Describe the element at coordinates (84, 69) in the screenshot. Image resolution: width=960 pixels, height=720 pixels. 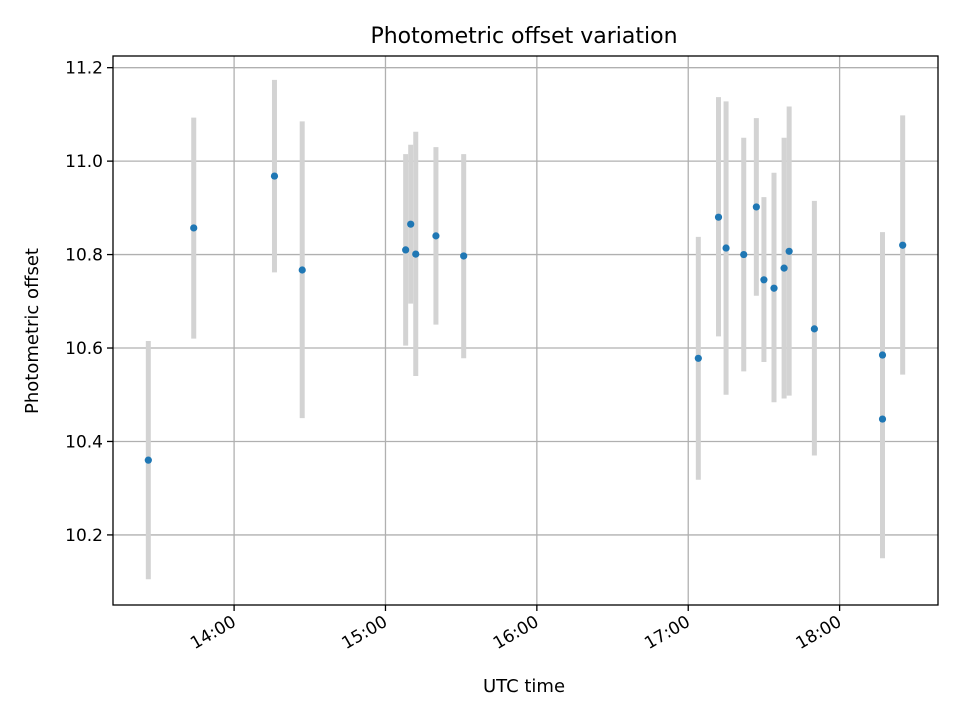
I see `y-tick-label: 11.2` at that location.